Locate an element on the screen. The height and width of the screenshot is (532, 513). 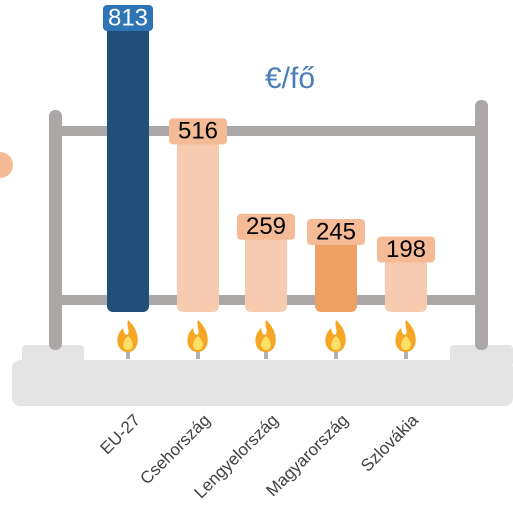
value-label: 259 is located at coordinates (266, 226).